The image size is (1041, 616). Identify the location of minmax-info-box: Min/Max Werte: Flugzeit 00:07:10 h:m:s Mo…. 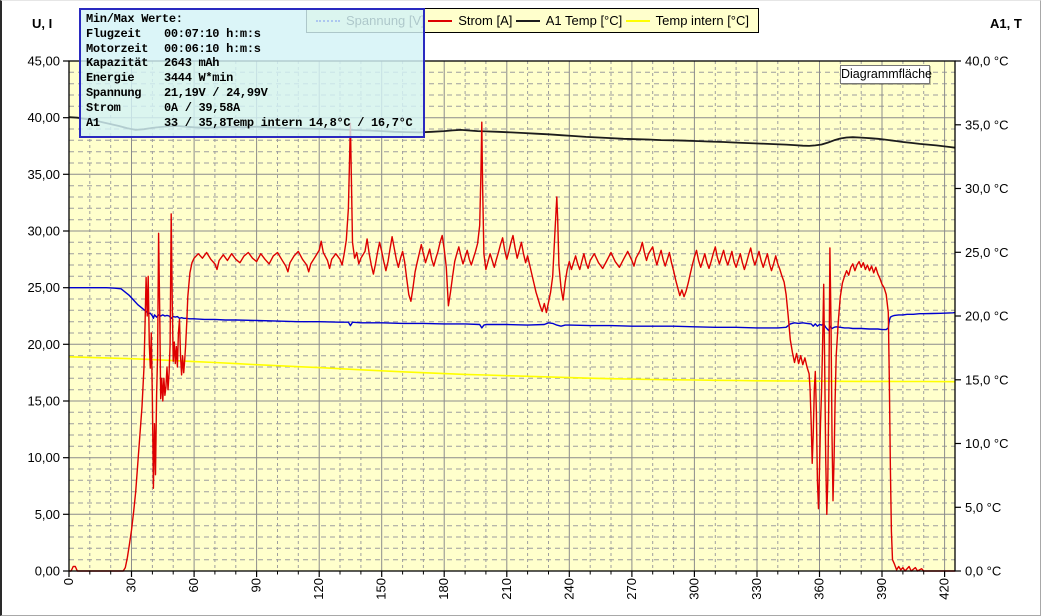
(252, 73).